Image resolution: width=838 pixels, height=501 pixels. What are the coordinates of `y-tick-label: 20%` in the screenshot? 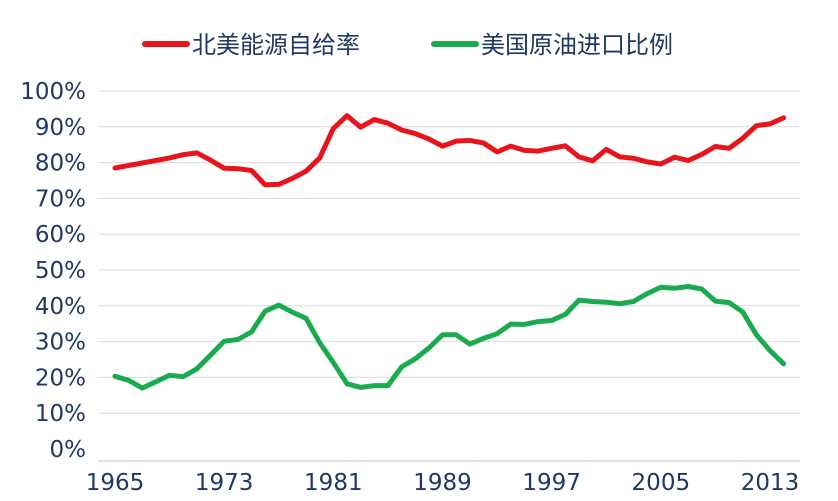 It's located at (60, 378).